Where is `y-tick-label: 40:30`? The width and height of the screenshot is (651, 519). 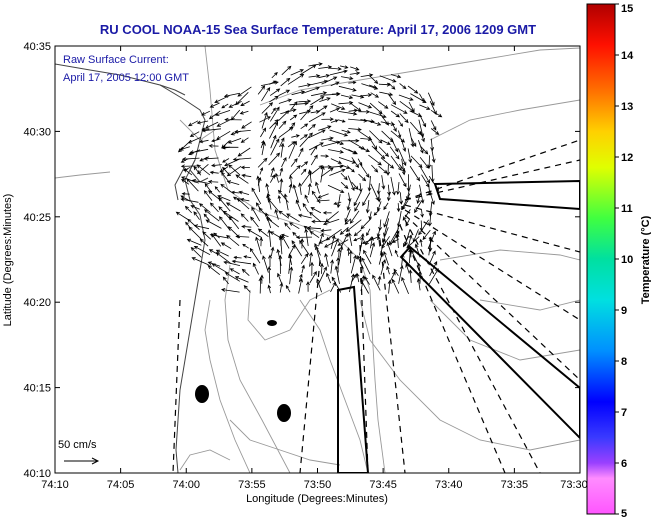 y-tick-label: 40:30 is located at coordinates (37, 132).